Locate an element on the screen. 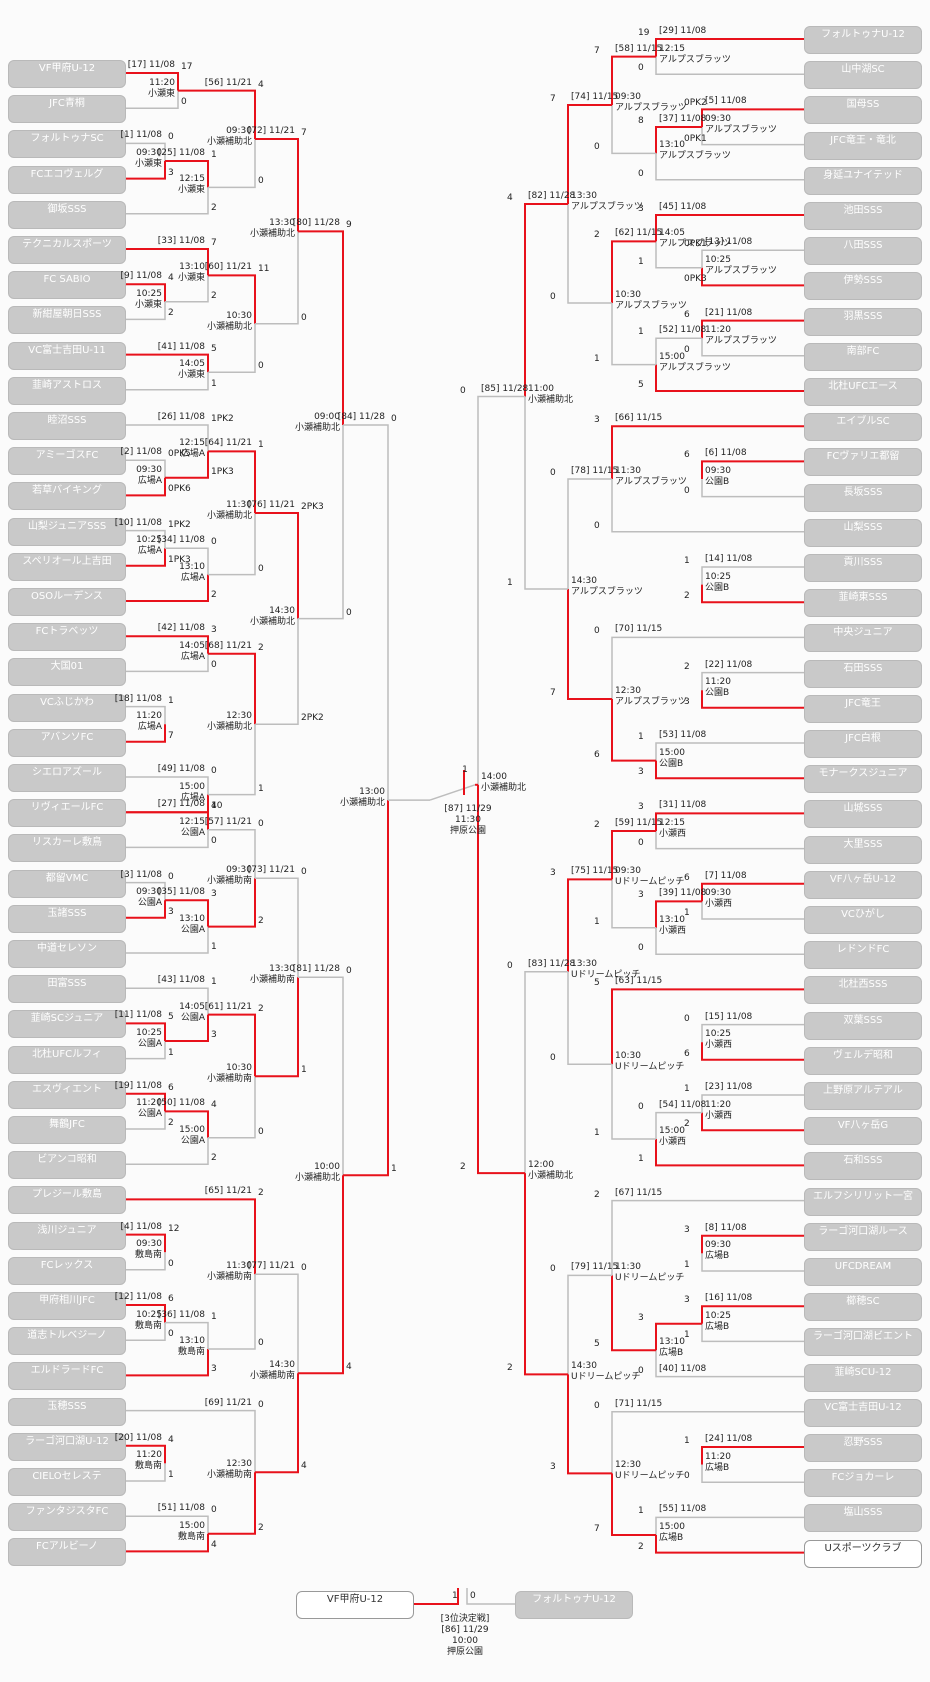  match-venue: 公園B is located at coordinates (717, 482).